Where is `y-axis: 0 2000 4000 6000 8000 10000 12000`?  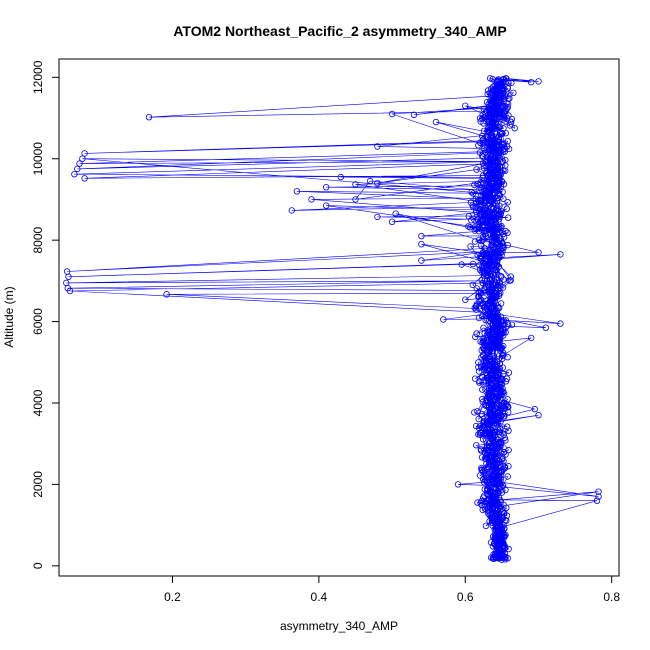
y-axis: 0 2000 4000 6000 8000 10000 12000 is located at coordinates (45, 314).